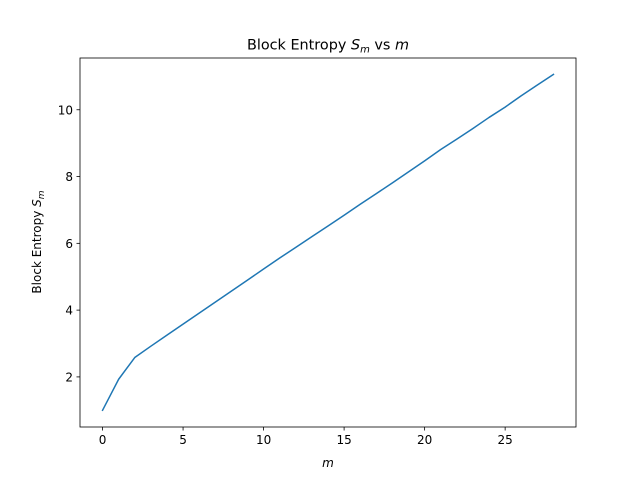 The image size is (640, 480). What do you see at coordinates (328, 463) in the screenshot?
I see `x-axis-label: m` at bounding box center [328, 463].